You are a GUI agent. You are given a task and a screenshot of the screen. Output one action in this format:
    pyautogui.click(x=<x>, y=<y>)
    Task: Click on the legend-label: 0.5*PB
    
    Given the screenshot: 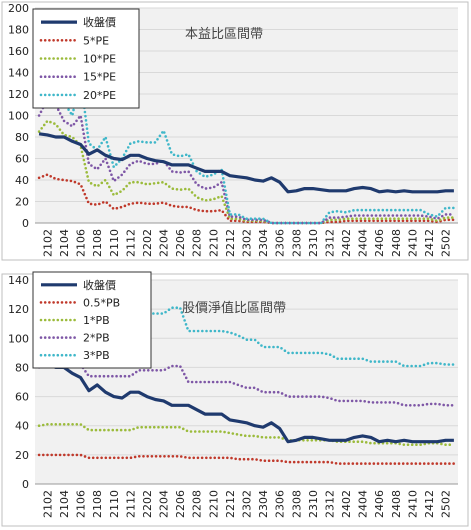 What is the action you would take?
    pyautogui.click(x=101, y=302)
    